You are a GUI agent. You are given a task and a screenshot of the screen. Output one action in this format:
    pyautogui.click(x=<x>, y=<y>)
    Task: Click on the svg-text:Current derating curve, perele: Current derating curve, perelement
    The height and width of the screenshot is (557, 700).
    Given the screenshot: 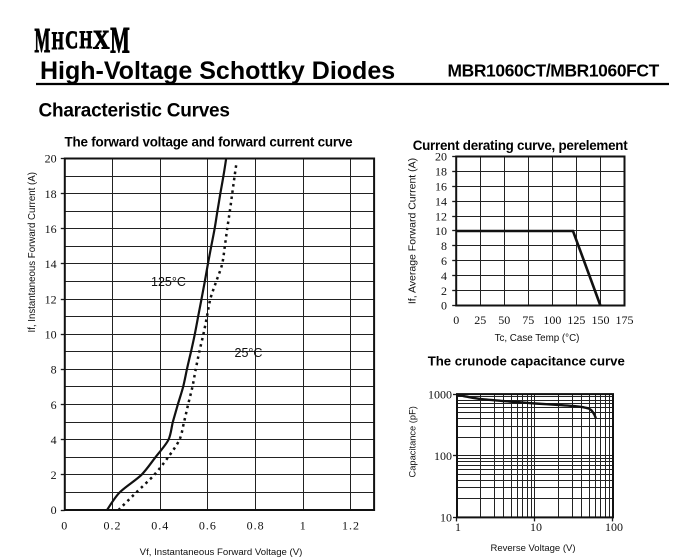 What is the action you would take?
    pyautogui.click(x=521, y=145)
    